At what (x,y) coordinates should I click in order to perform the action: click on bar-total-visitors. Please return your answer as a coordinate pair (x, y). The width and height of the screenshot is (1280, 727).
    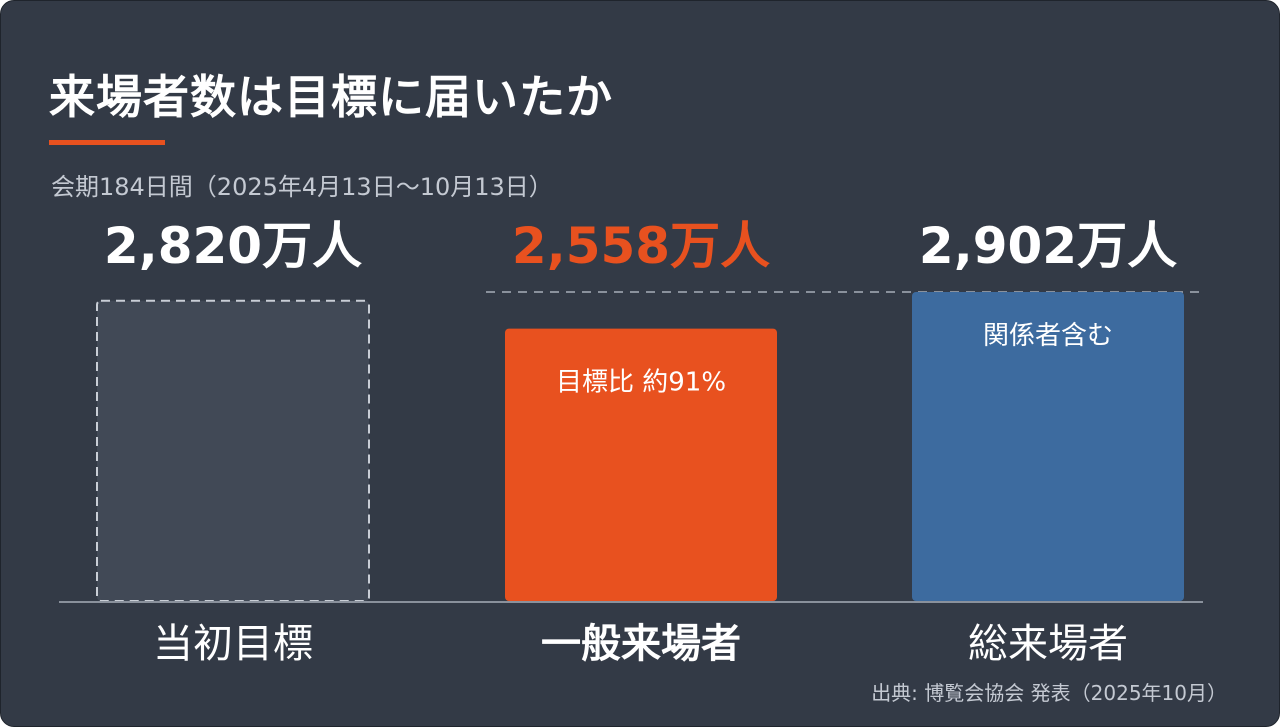
    Looking at the image, I should click on (1048, 446).